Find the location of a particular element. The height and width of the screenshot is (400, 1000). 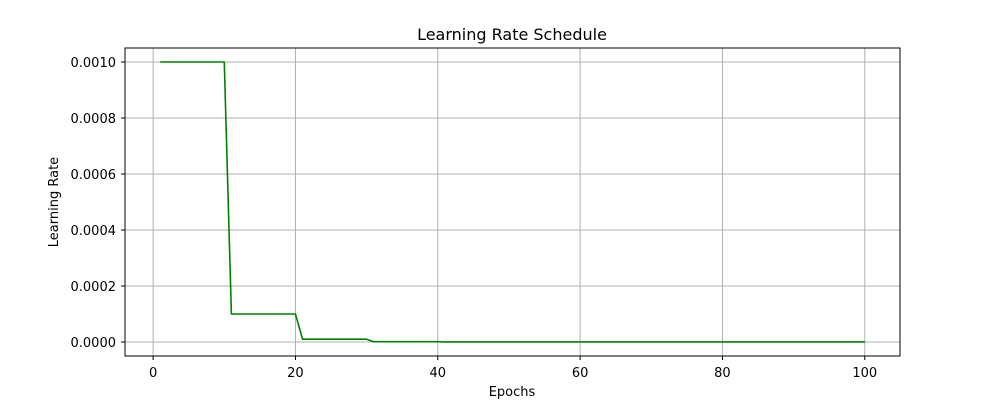

x-tick-label: 40 is located at coordinates (438, 373).